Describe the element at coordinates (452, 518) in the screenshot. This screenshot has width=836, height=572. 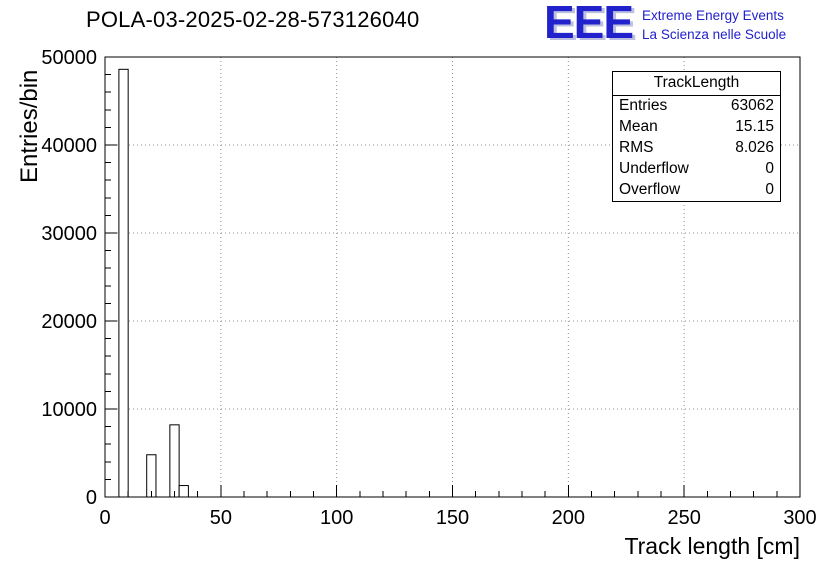
I see `x-tick-label: 150` at that location.